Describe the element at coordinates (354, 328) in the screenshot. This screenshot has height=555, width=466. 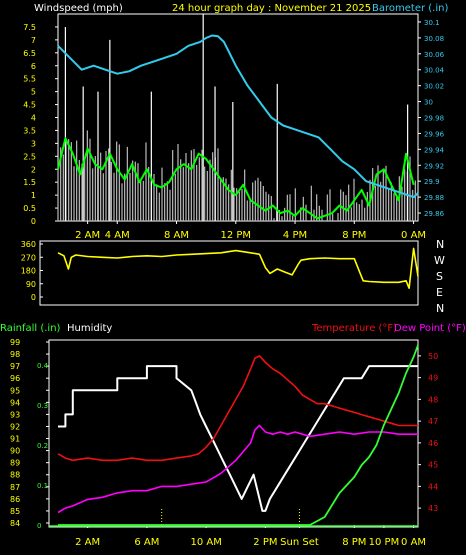
I see `temperature-label: Temperature (°F)` at that location.